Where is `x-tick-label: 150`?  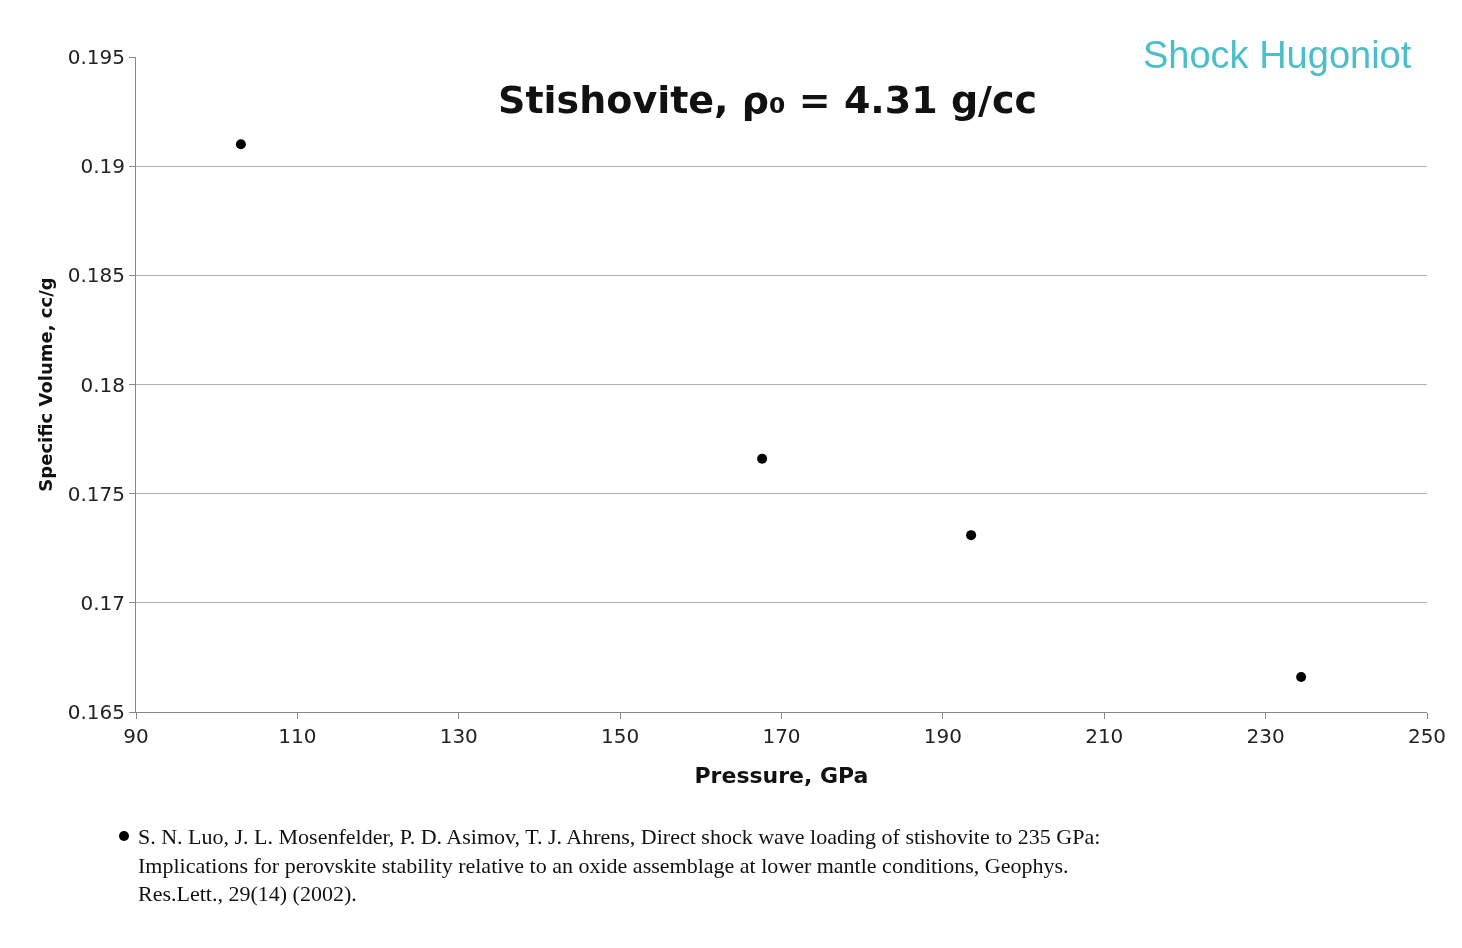
x-tick-label: 150 is located at coordinates (620, 736).